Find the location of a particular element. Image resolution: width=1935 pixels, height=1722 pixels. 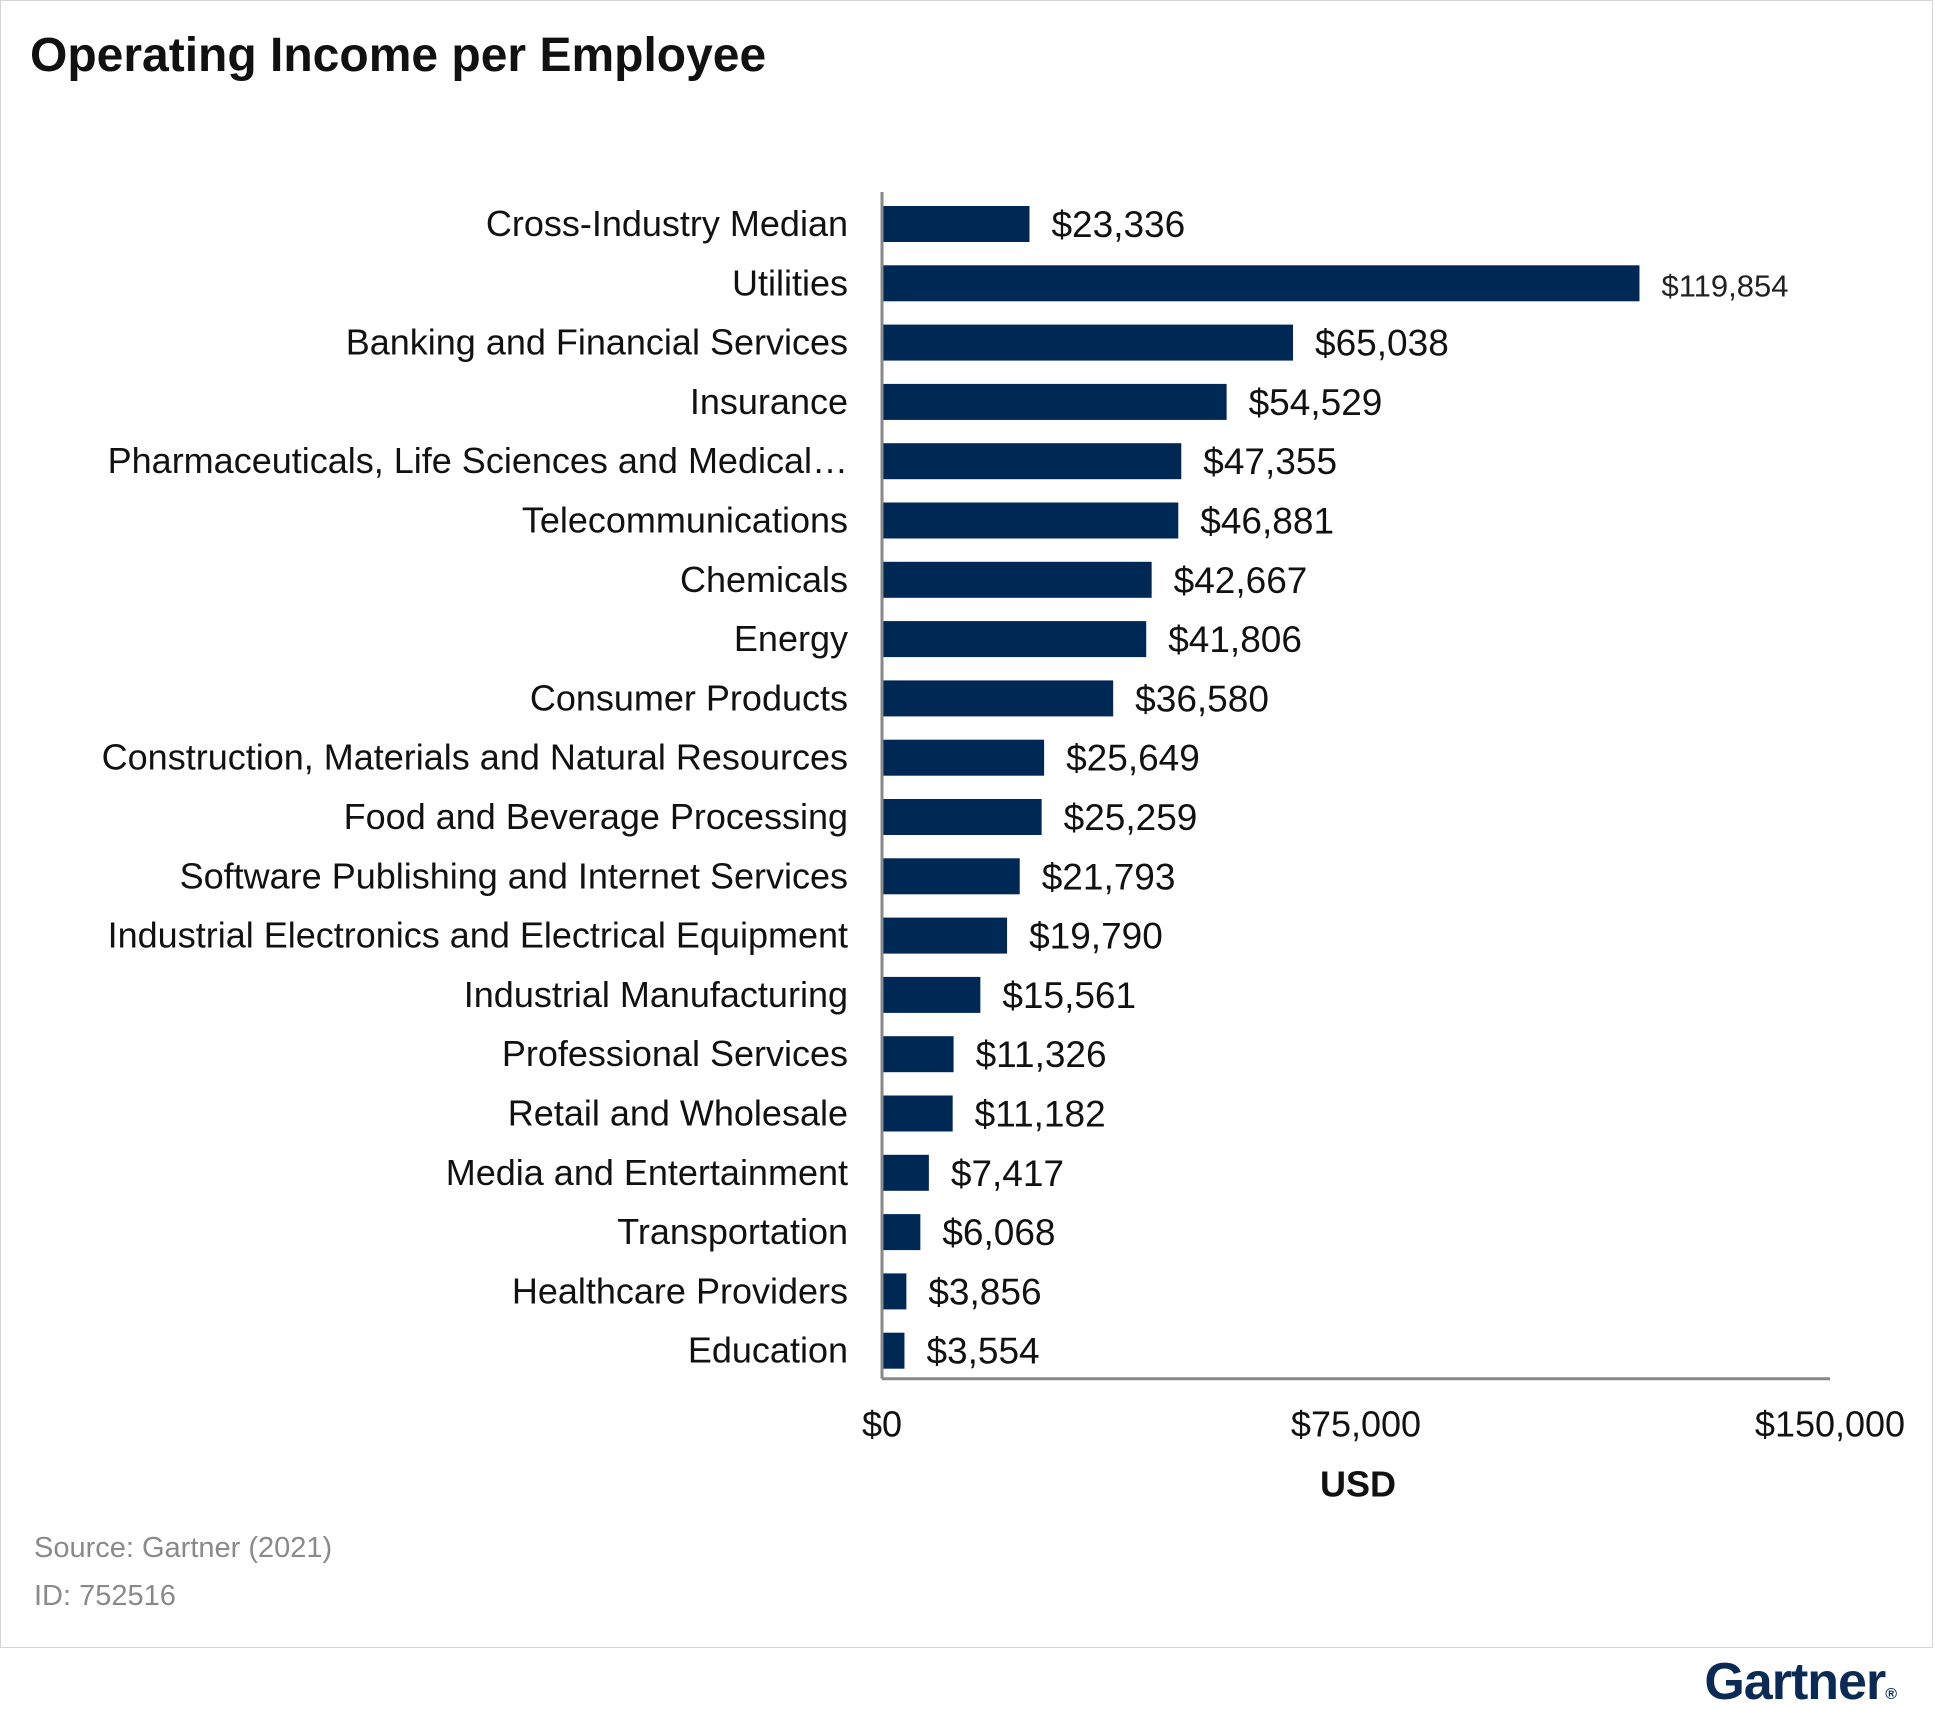

x-tick-label: $0 is located at coordinates (882, 1424).